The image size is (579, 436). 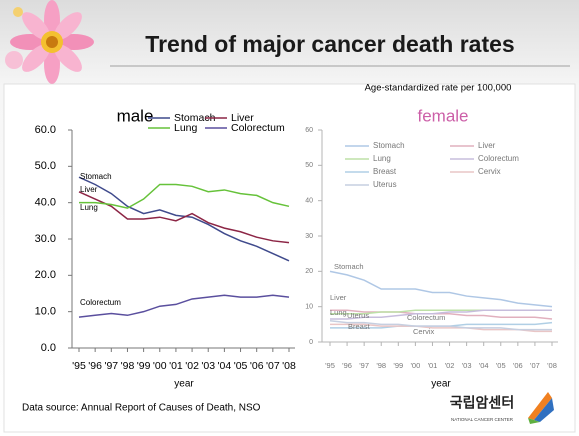 What do you see at coordinates (311, 342) in the screenshot?
I see `y-tick-label: 0` at bounding box center [311, 342].